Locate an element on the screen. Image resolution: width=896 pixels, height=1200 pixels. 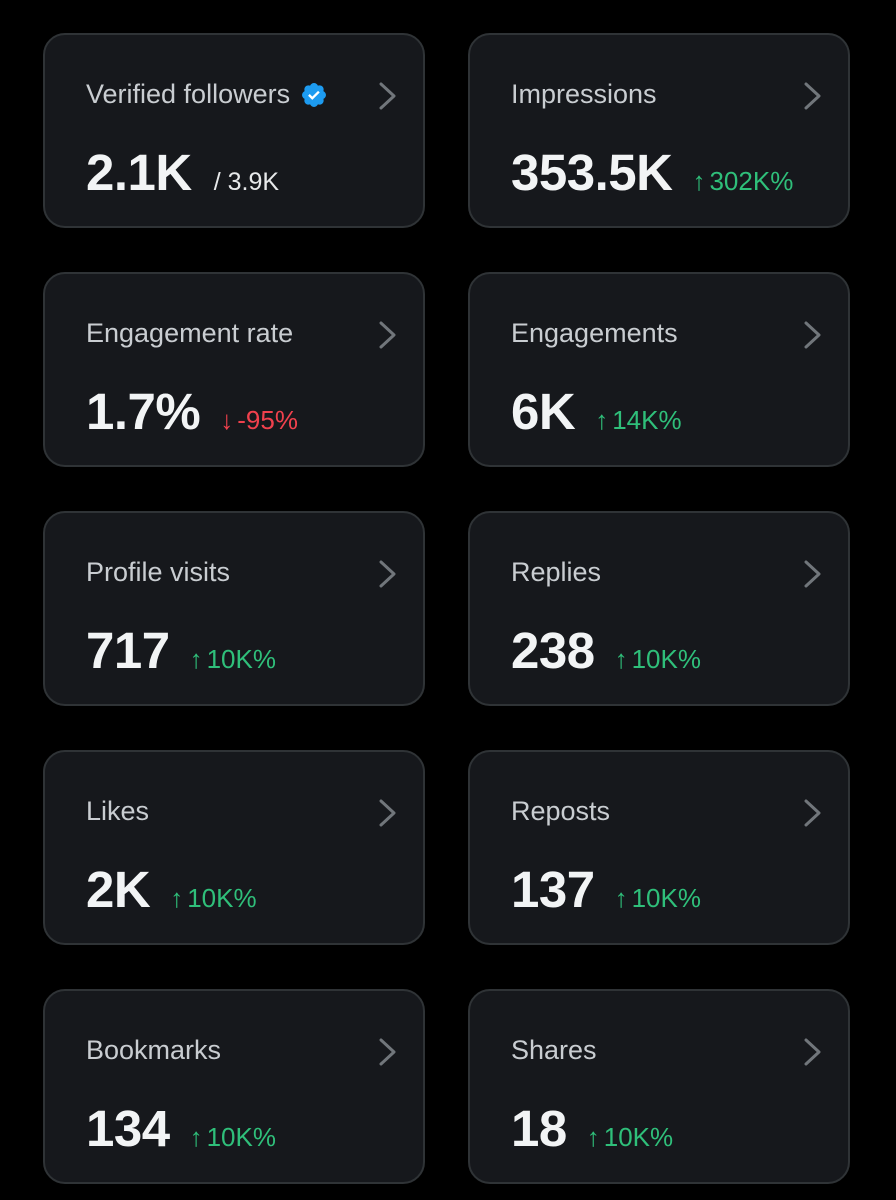
card-label: Impressions is located at coordinates (584, 94).